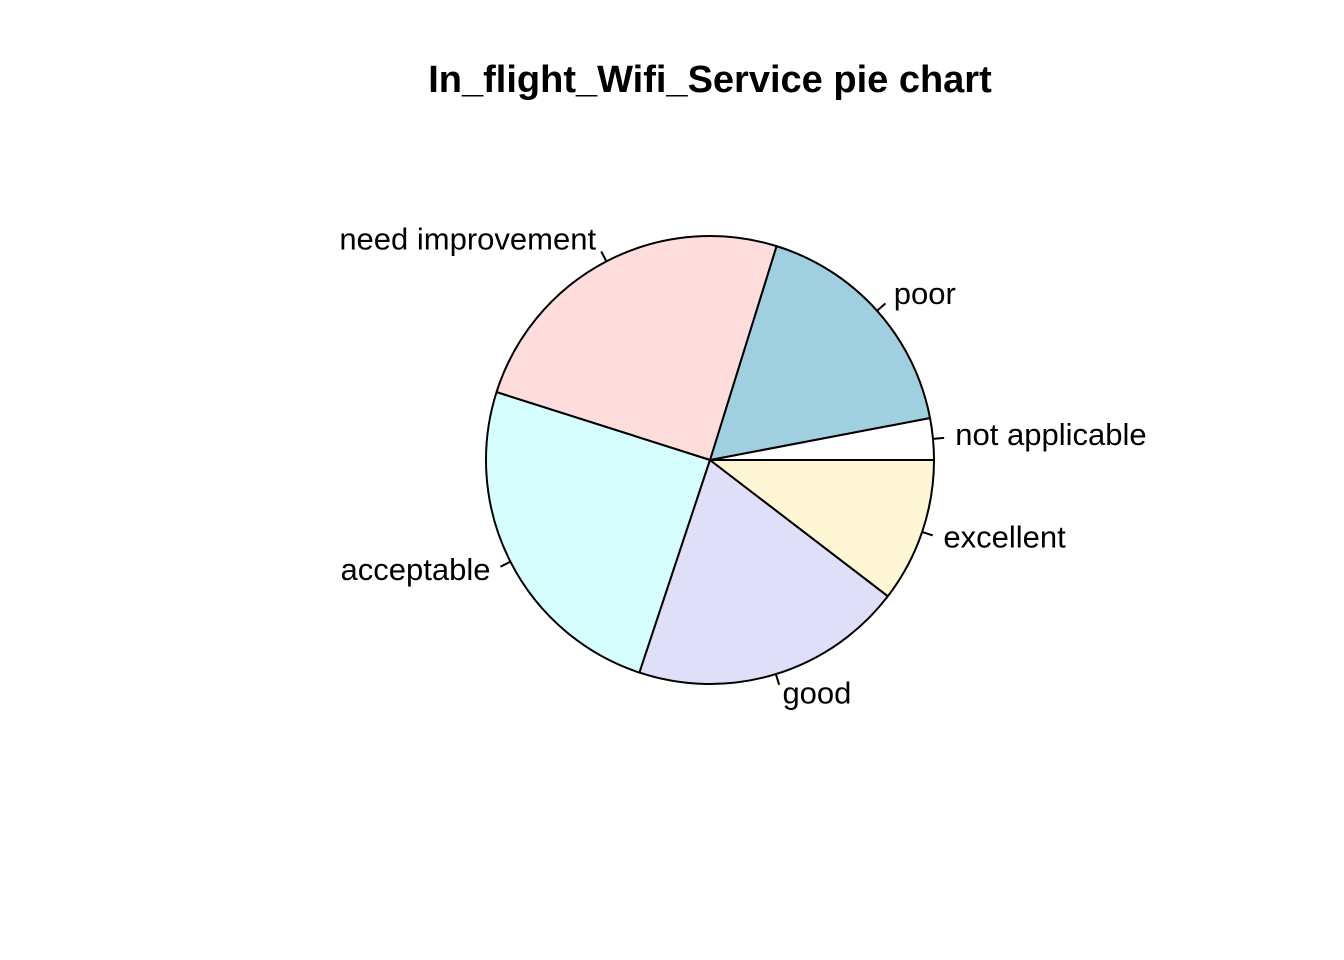  Describe the element at coordinates (1004, 536) in the screenshot. I see `slice-label-excellent: excellent` at that location.